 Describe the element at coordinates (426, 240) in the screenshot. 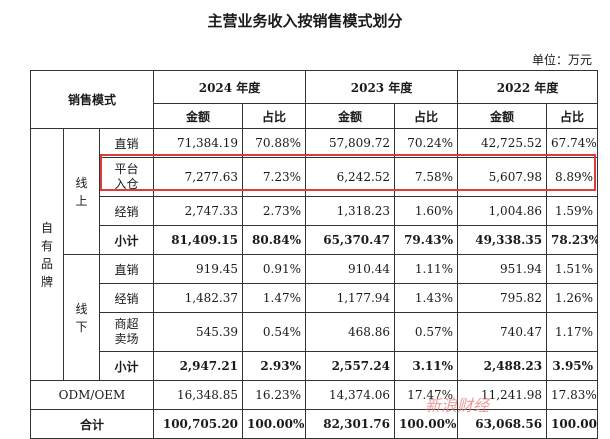

I see `cell-ratio: 79.43%` at that location.